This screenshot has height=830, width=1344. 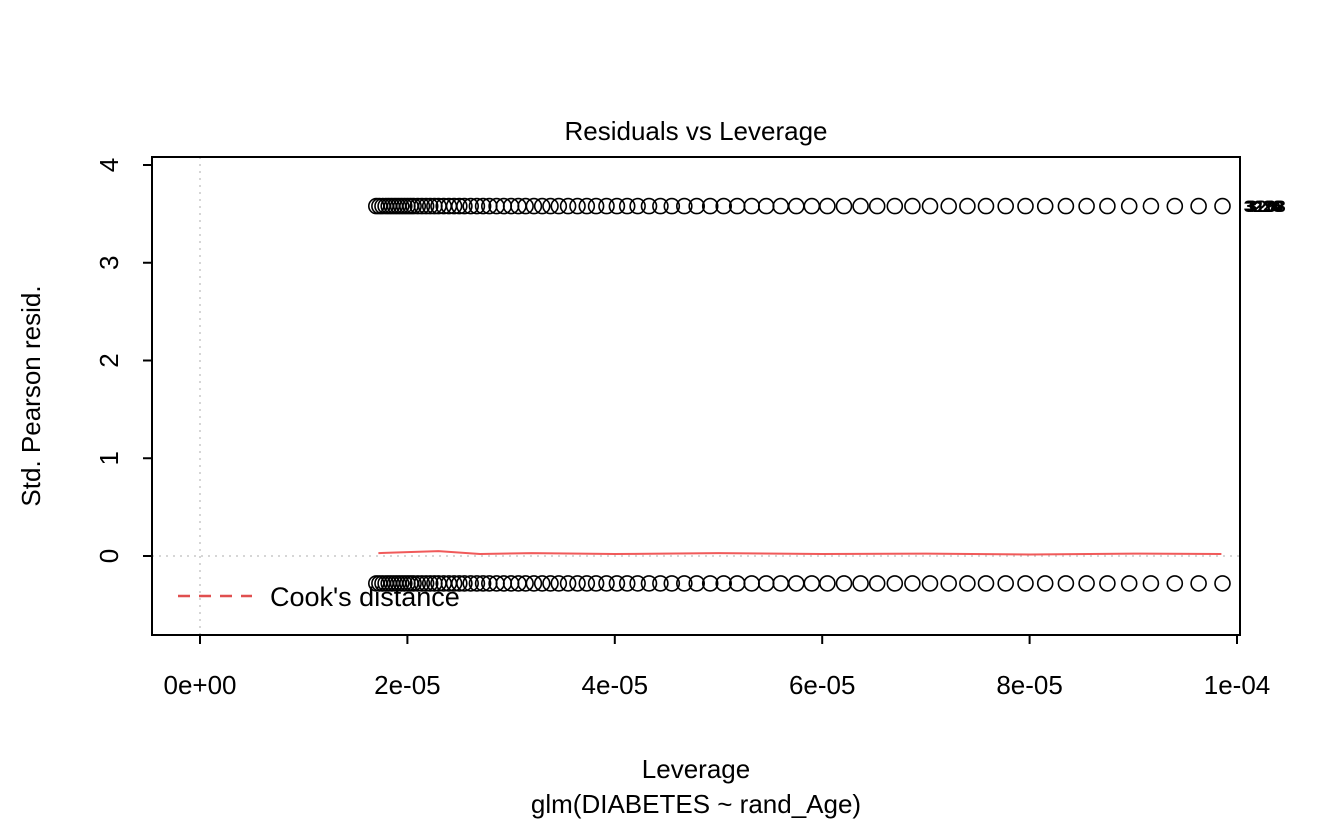 What do you see at coordinates (31, 395) in the screenshot?
I see `y-axis-label: Std. Pearson resid.` at bounding box center [31, 395].